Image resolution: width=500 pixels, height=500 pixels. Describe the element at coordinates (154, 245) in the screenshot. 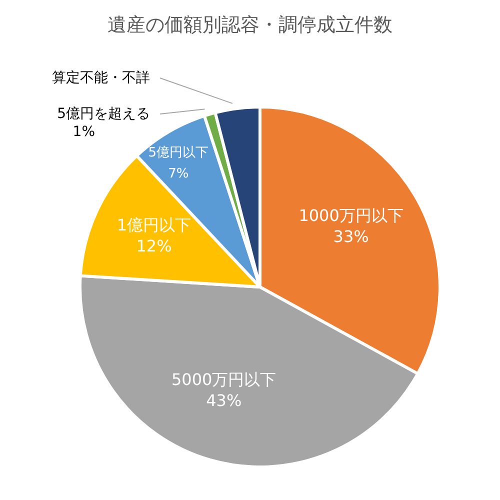

I see `data-label: 12%` at that location.